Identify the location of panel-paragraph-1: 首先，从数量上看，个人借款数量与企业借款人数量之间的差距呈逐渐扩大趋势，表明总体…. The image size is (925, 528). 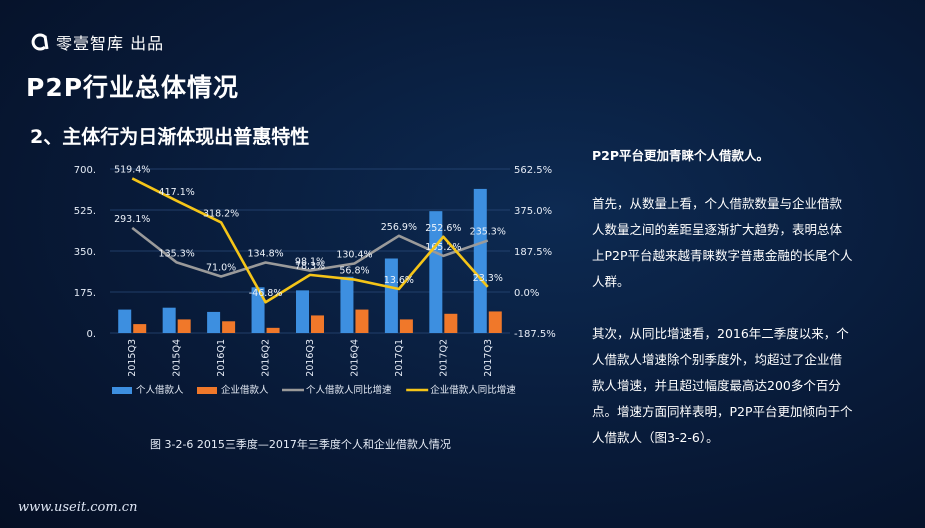
(722, 242).